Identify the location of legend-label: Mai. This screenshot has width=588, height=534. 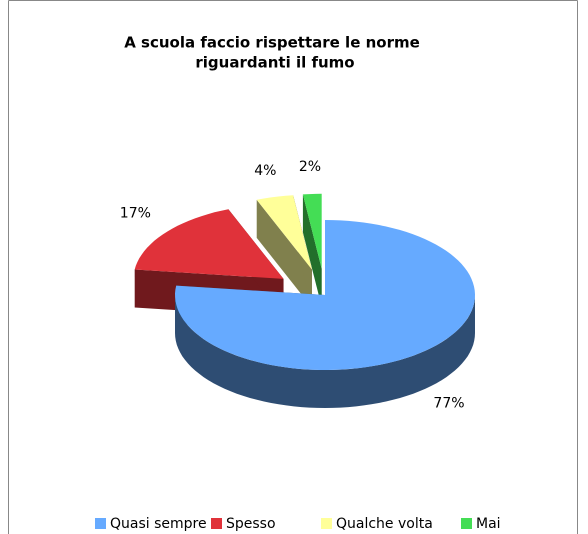
(488, 524).